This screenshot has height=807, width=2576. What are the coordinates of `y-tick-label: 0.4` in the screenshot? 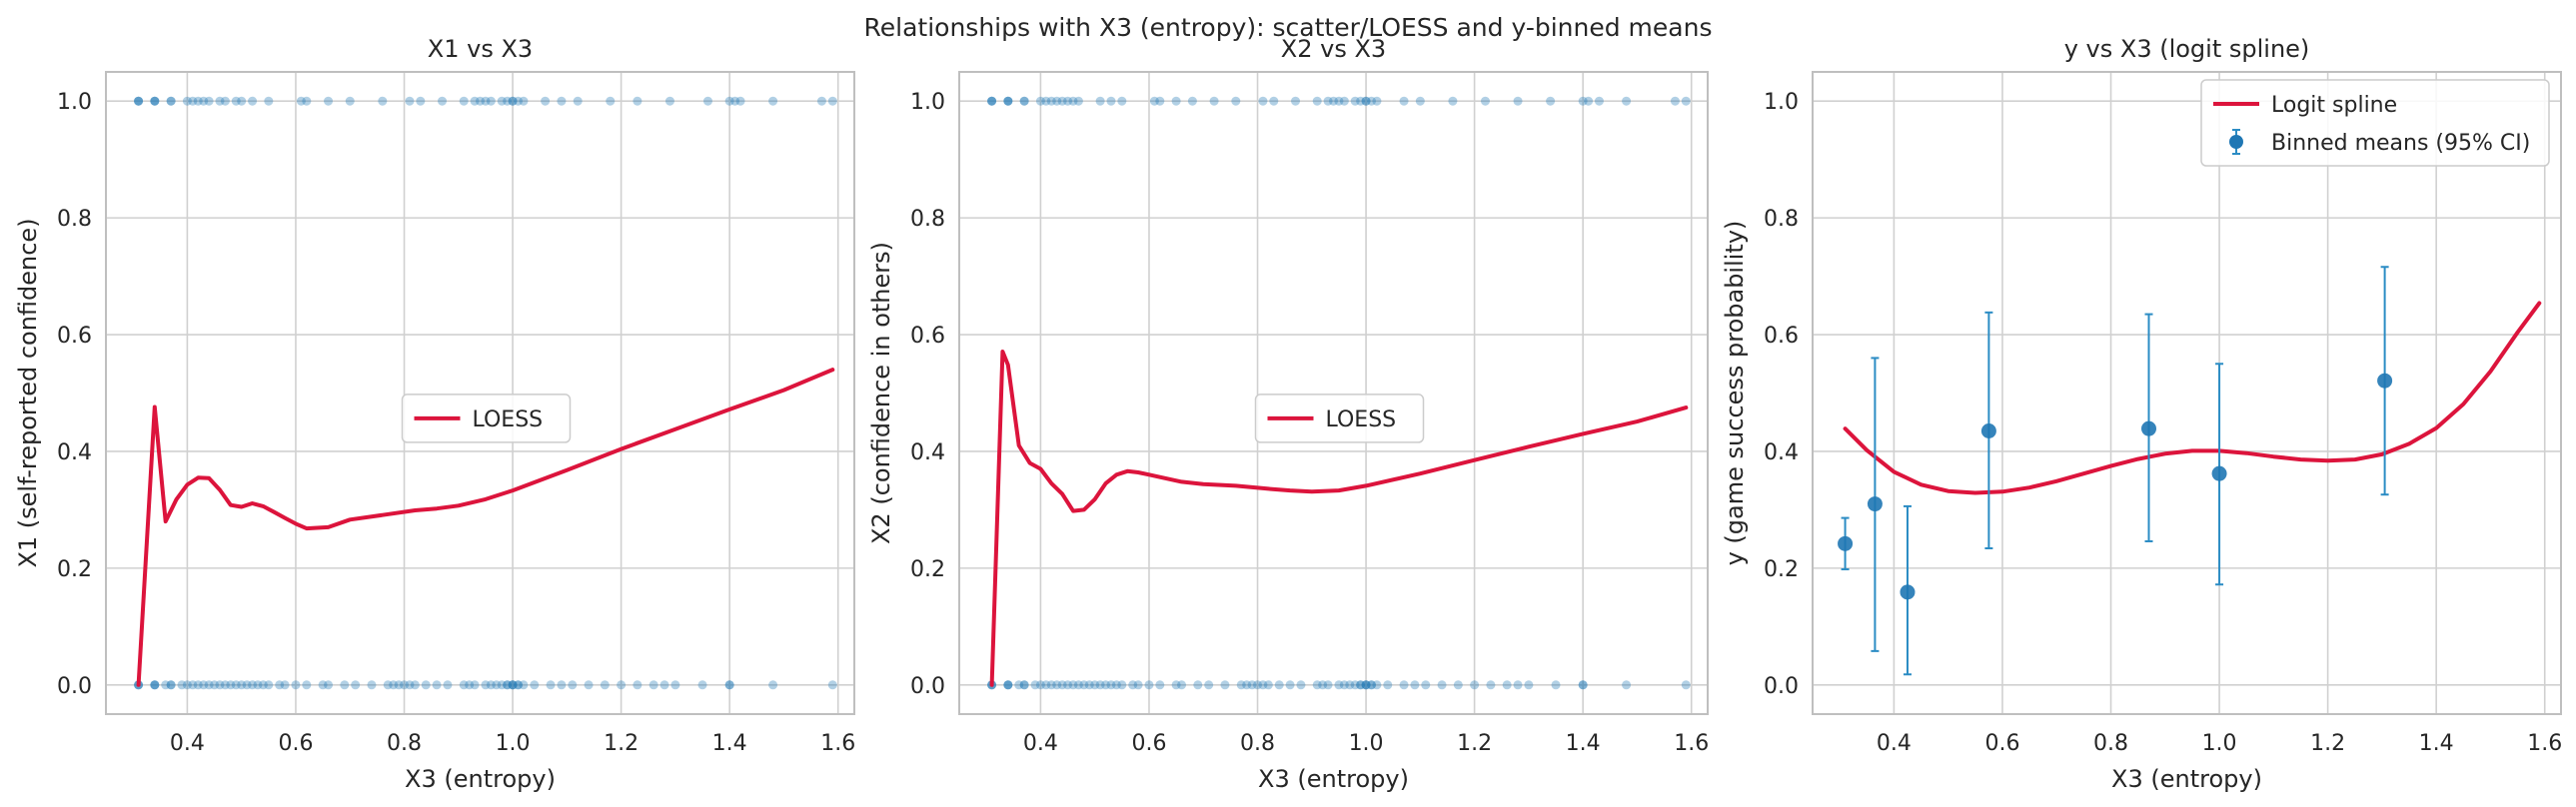 It's located at (74, 453).